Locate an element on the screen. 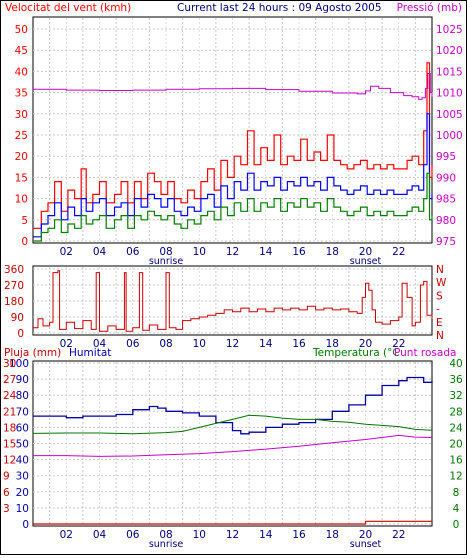 The width and height of the screenshot is (467, 558). climate-x-tick-label: 06 is located at coordinates (133, 535).